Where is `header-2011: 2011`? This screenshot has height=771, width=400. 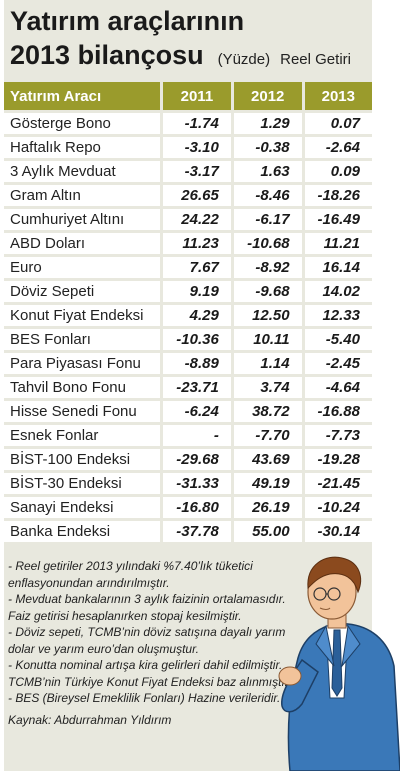
header-2011: 2011 is located at coordinates (198, 96).